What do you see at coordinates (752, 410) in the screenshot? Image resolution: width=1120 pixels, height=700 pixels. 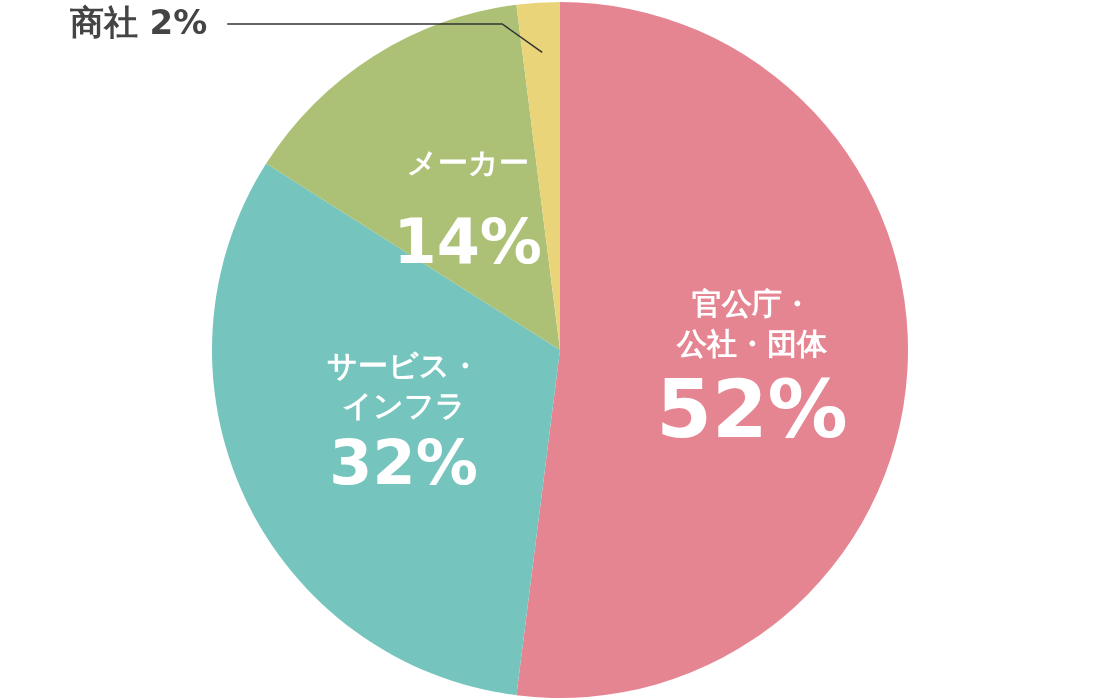 I see `data-label: 52%` at bounding box center [752, 410].